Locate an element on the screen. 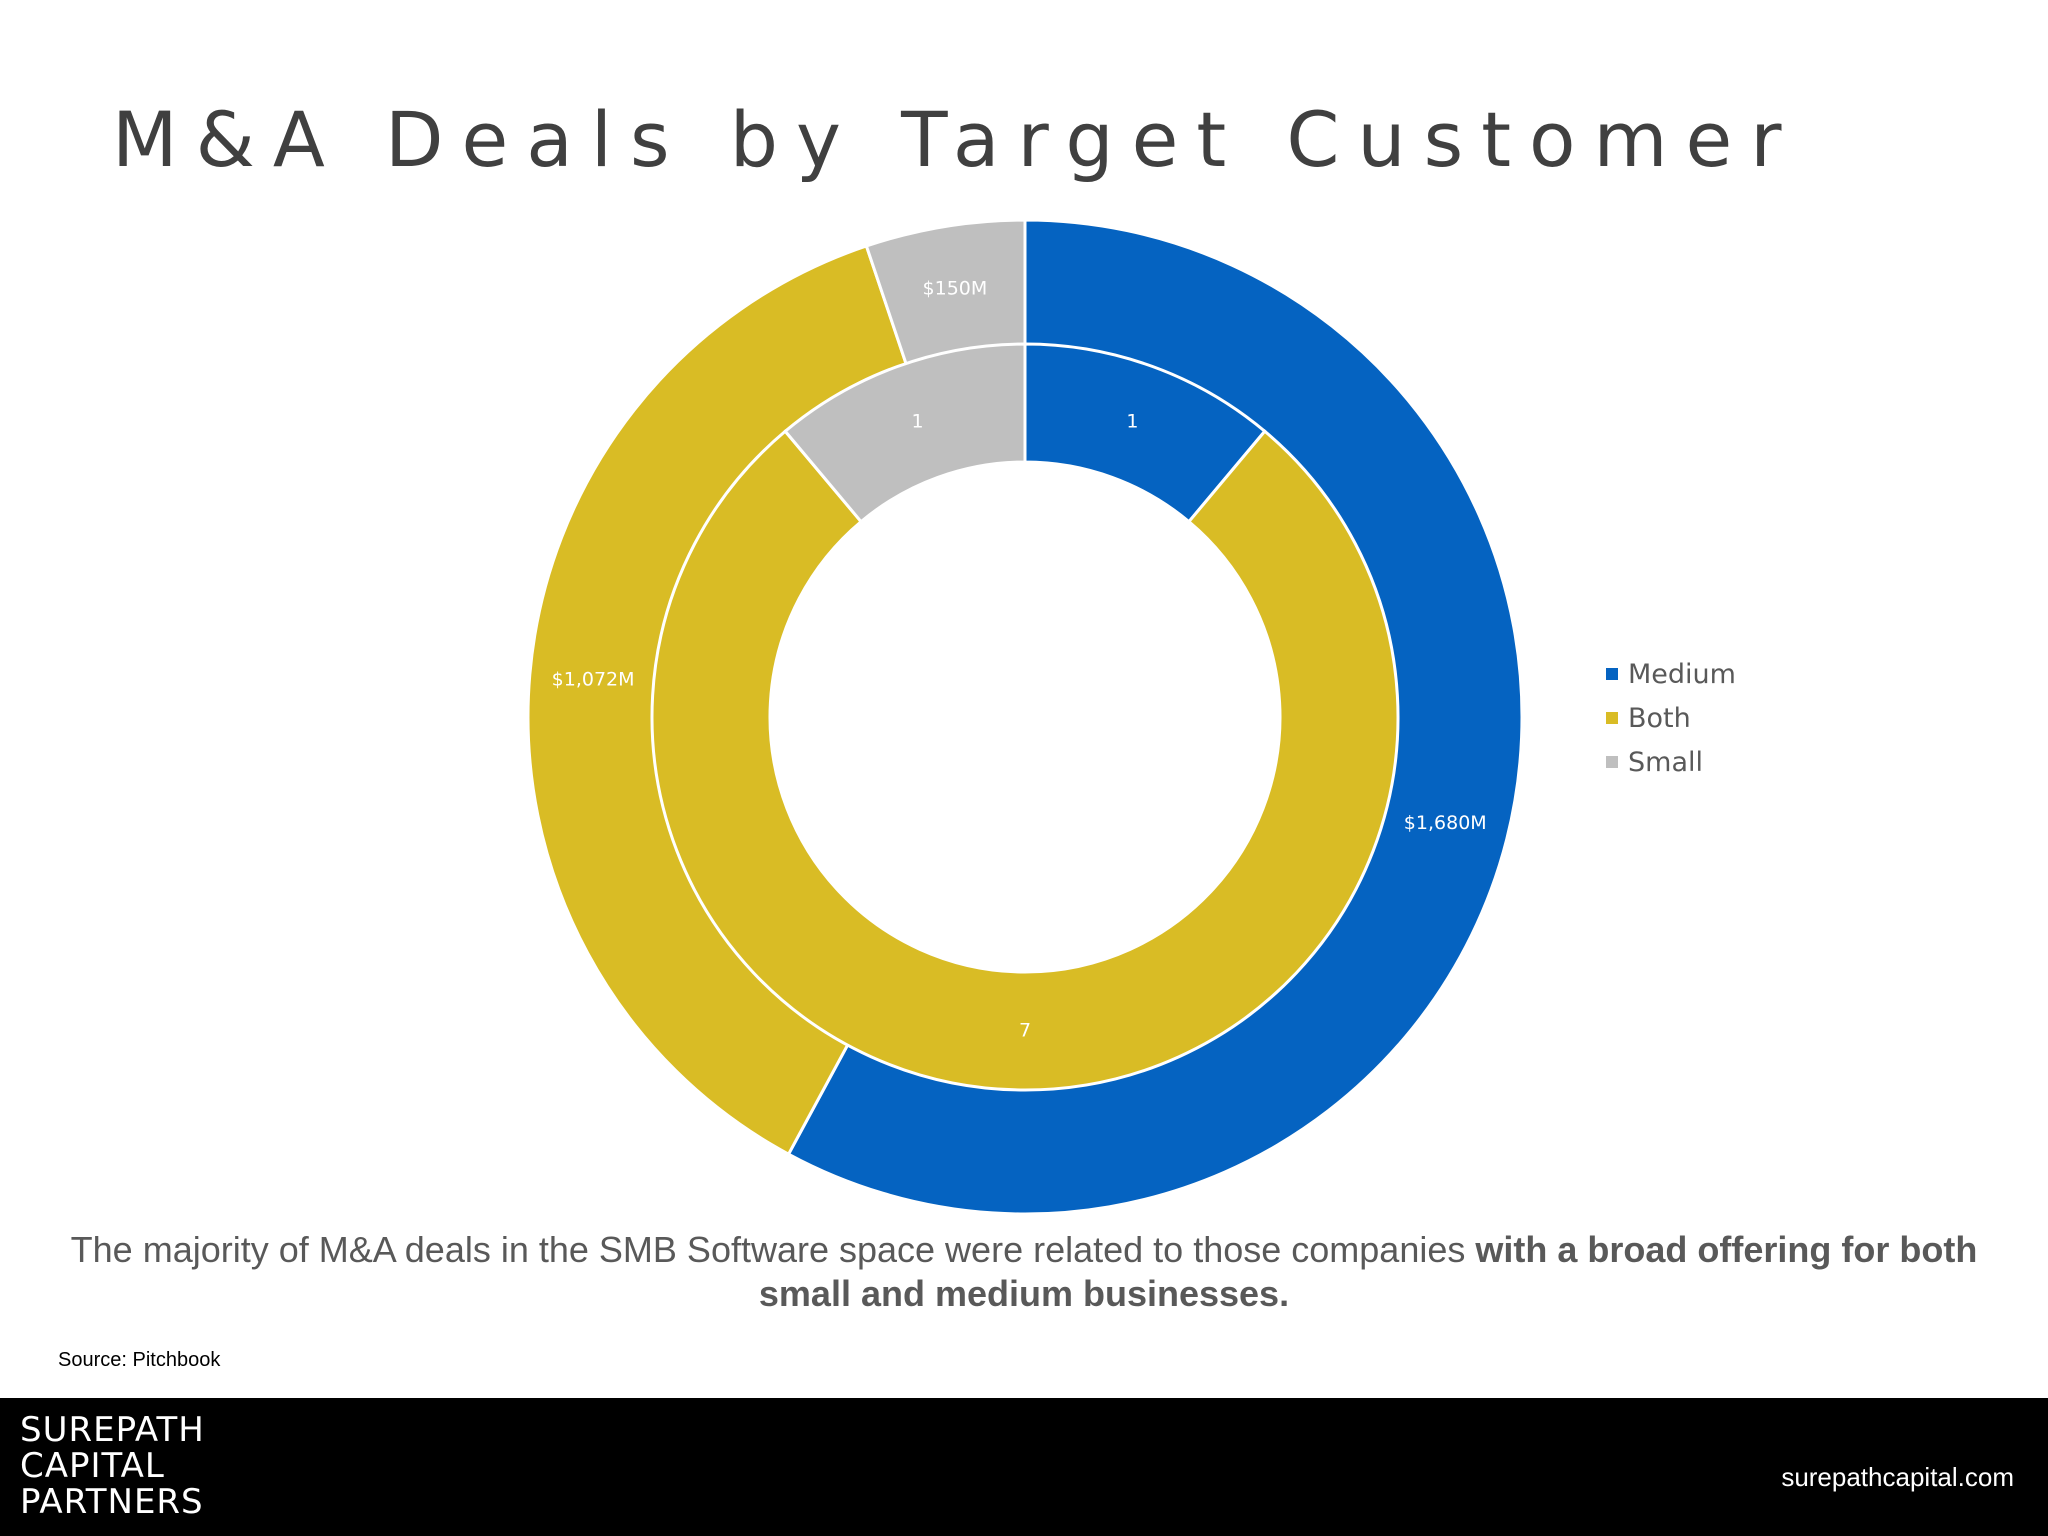 Image resolution: width=2048 pixels, height=1536 pixels. legend-item-small: Small is located at coordinates (1671, 762).